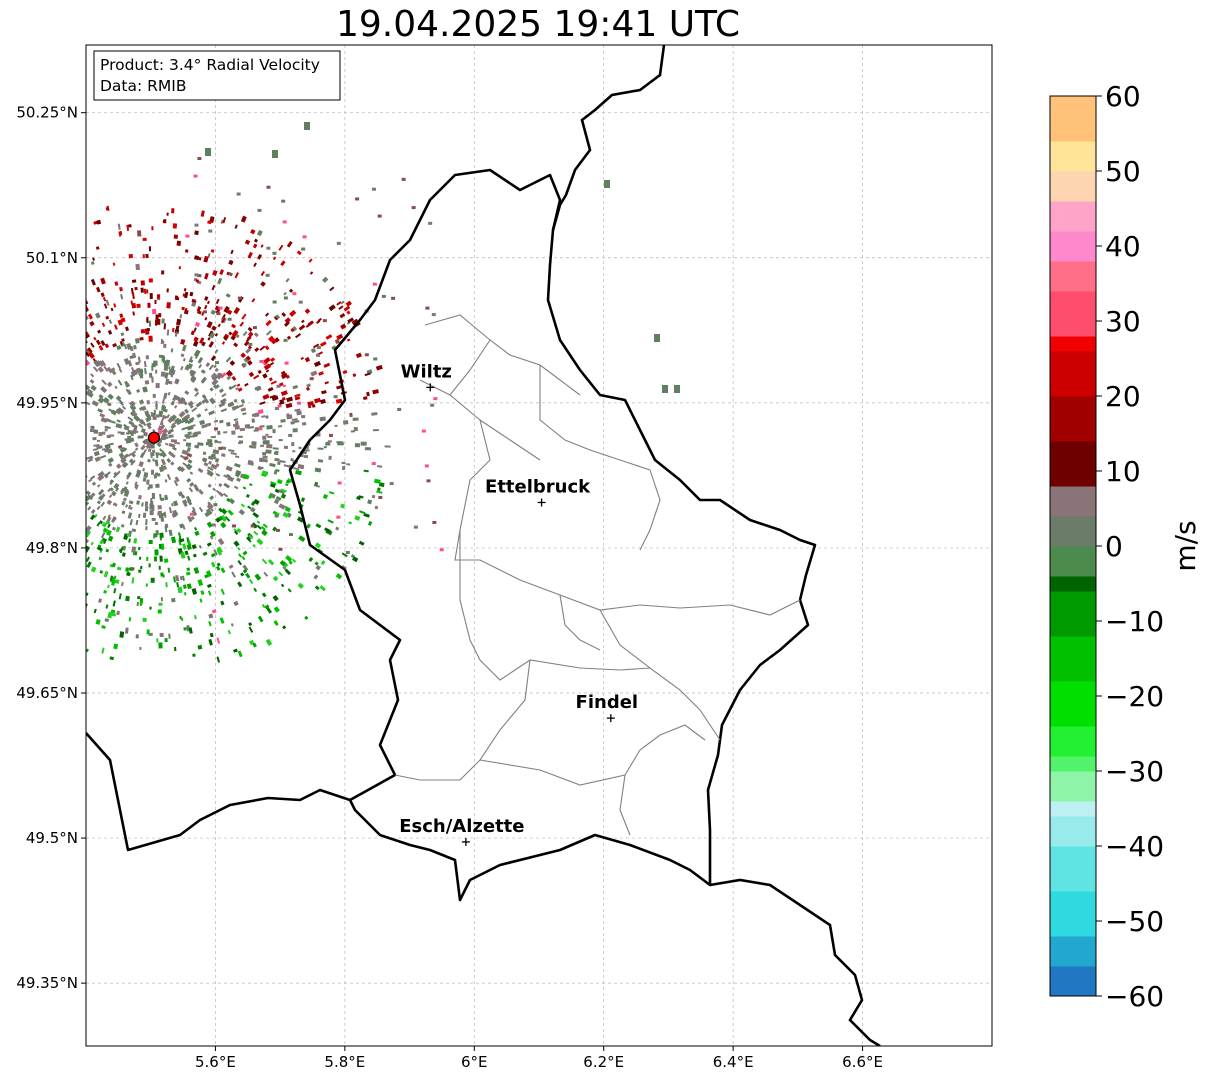 This screenshot has height=1081, width=1207. I want to click on radar-site-marker, so click(154, 437).